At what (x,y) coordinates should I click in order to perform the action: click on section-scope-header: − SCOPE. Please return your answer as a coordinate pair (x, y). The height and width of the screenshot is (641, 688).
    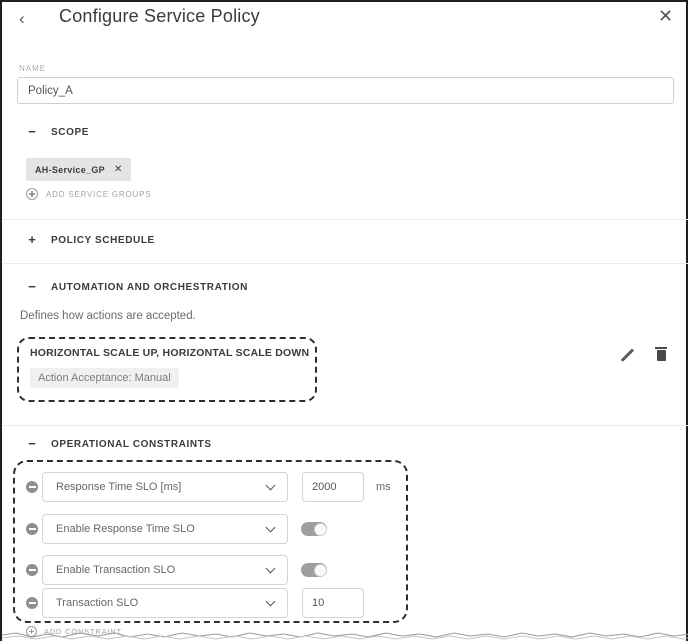
    Looking at the image, I should click on (58, 131).